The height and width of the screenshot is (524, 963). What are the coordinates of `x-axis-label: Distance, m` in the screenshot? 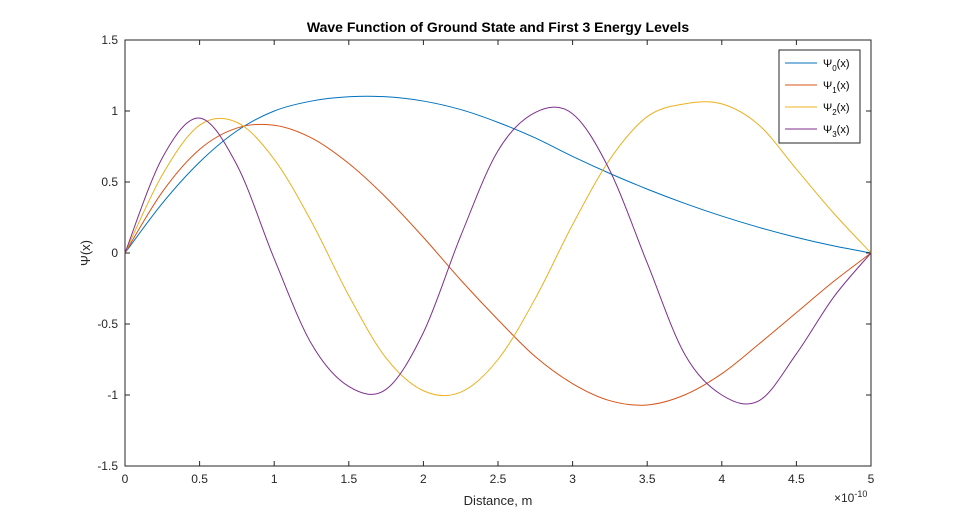 It's located at (498, 500).